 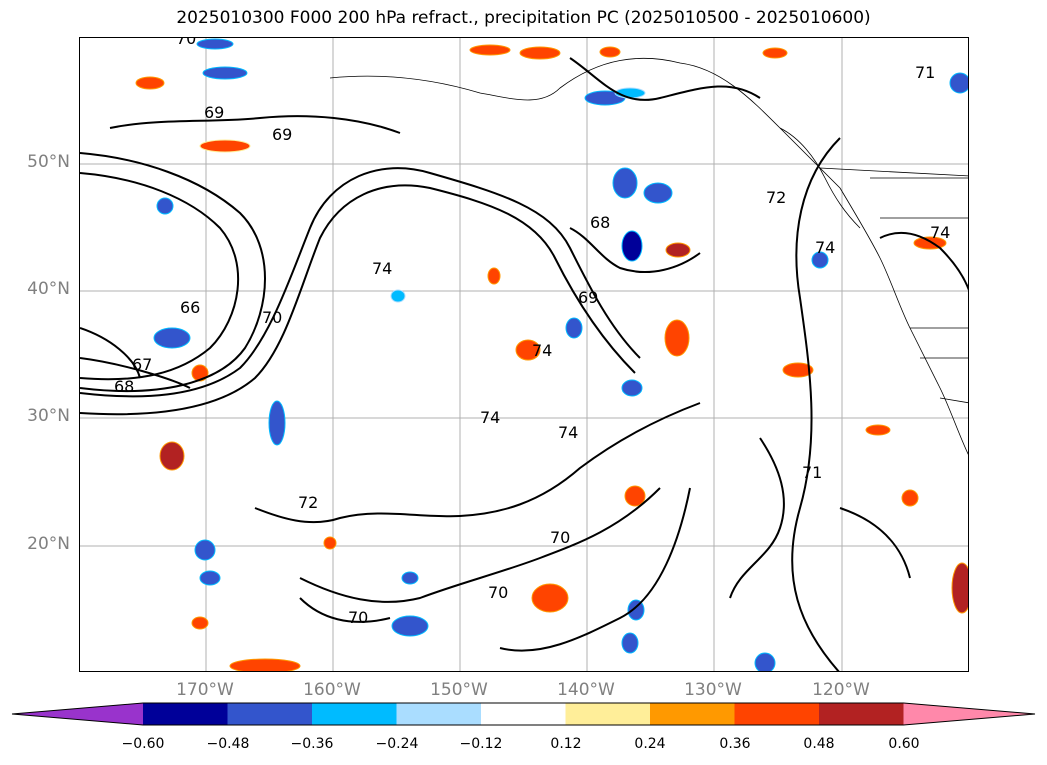 I want to click on lon-label-120w: 120°W, so click(x=841, y=690).